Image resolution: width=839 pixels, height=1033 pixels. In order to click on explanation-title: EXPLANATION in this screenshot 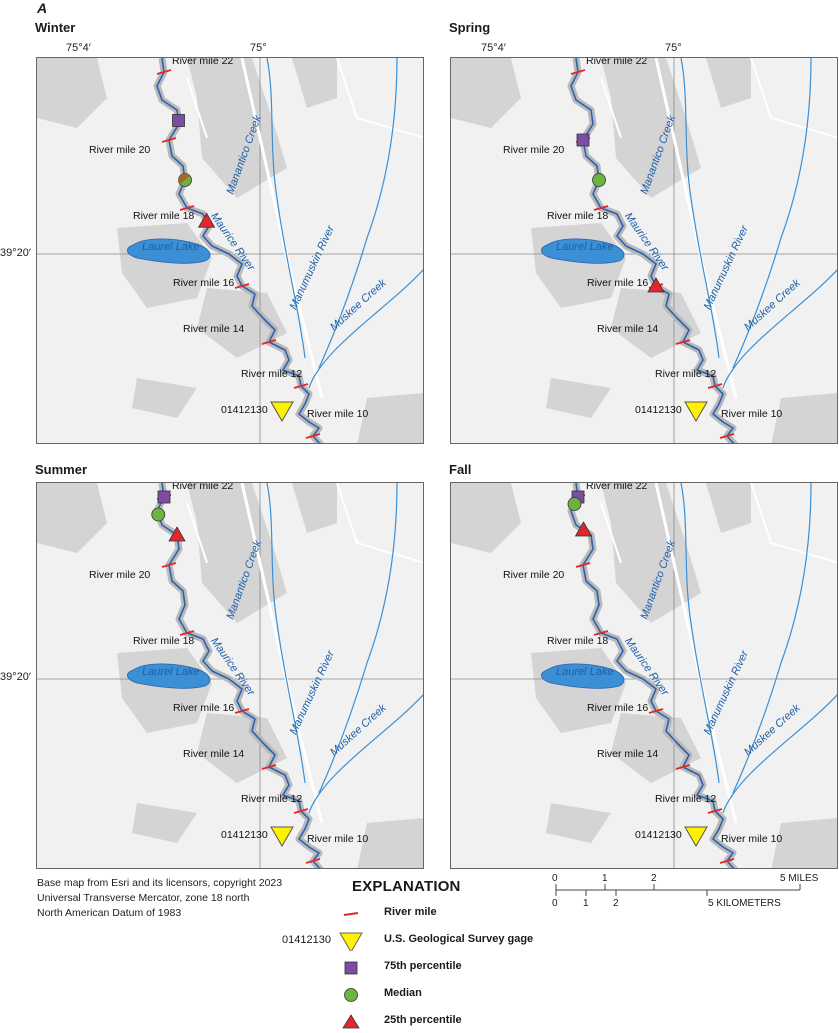, I will do `click(406, 886)`.